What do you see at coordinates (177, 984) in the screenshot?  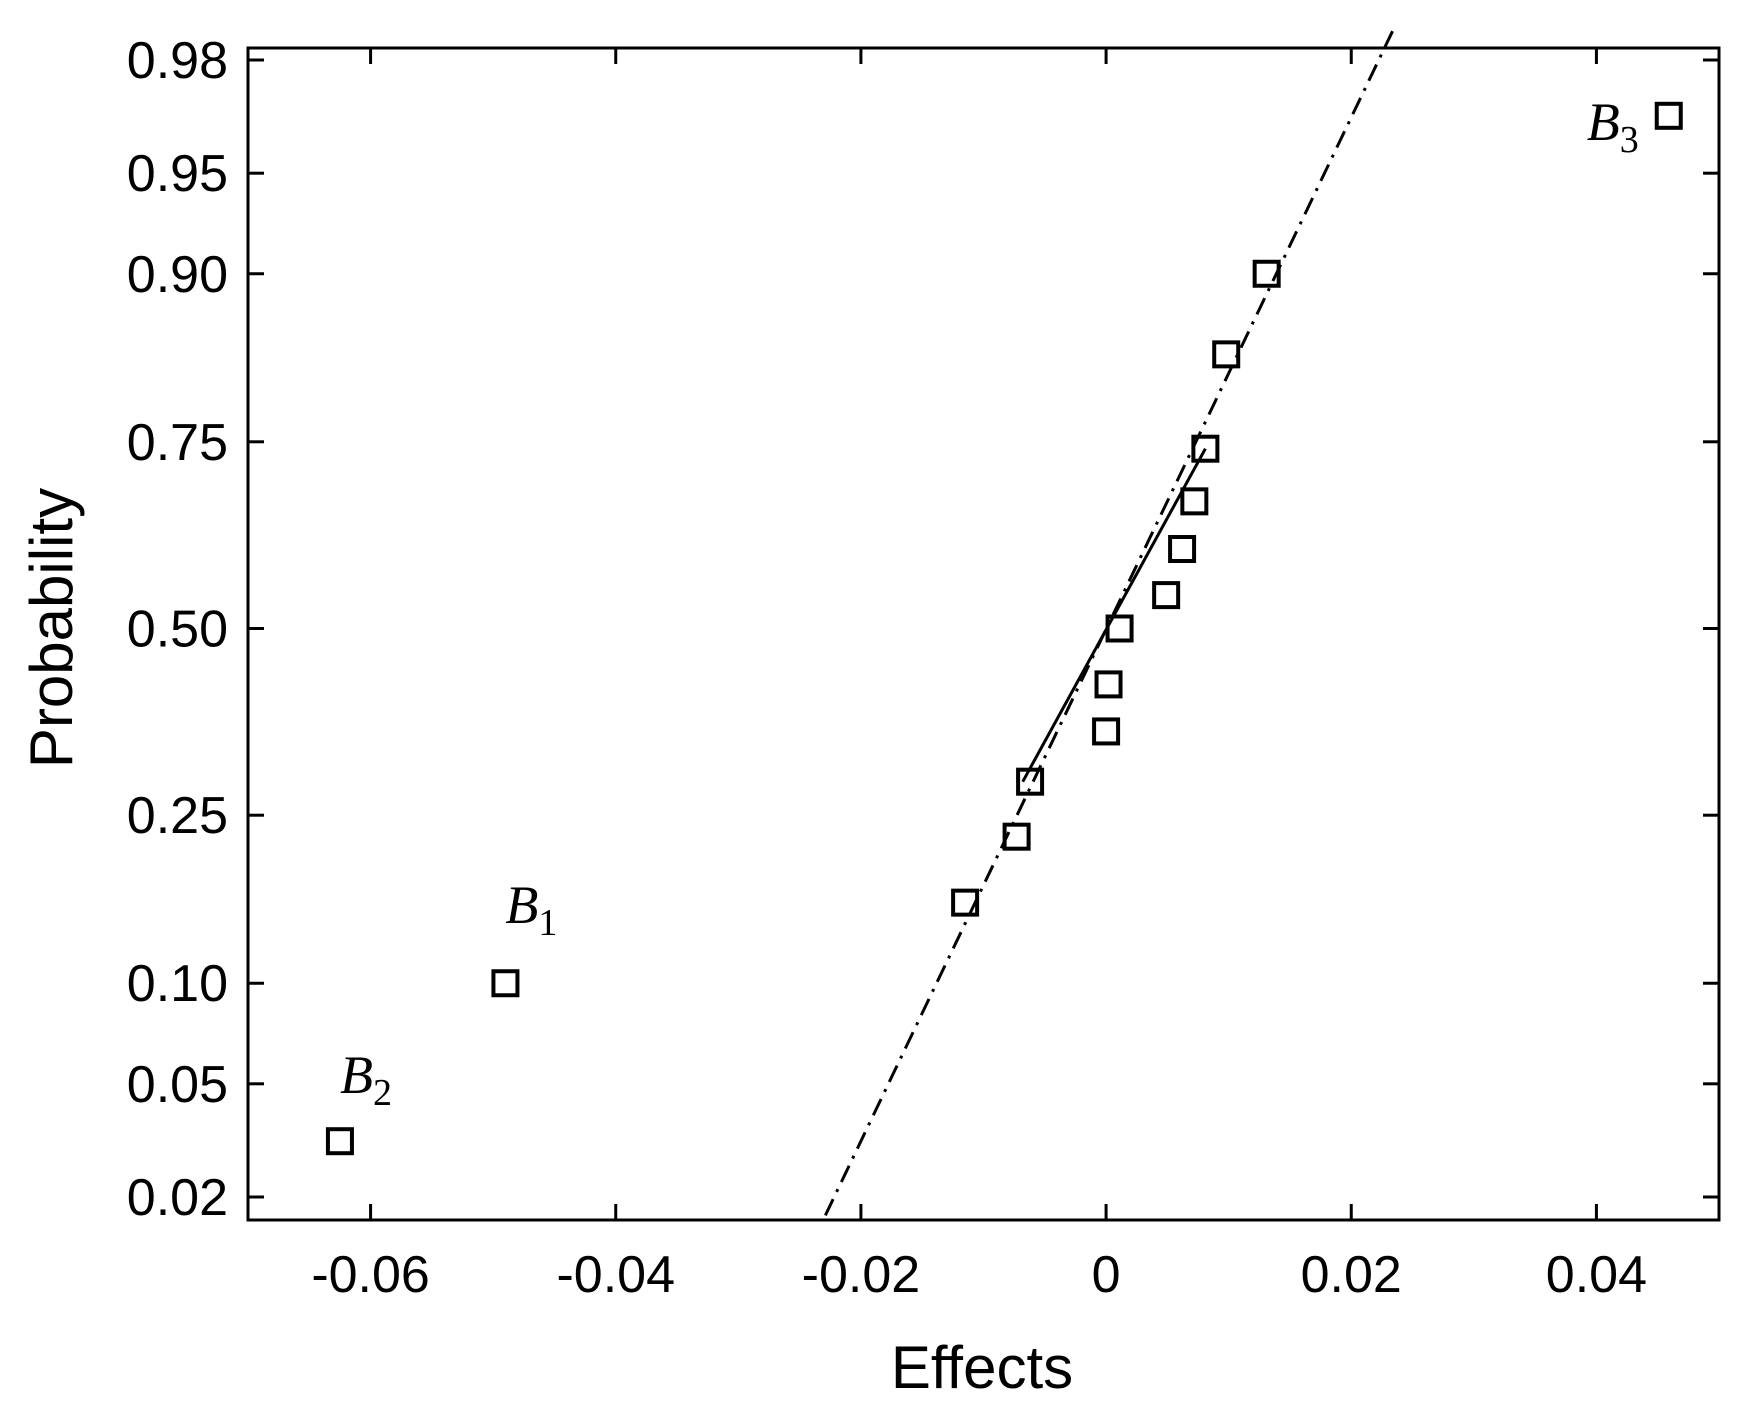 I see `y-tick-label: 0.10` at bounding box center [177, 984].